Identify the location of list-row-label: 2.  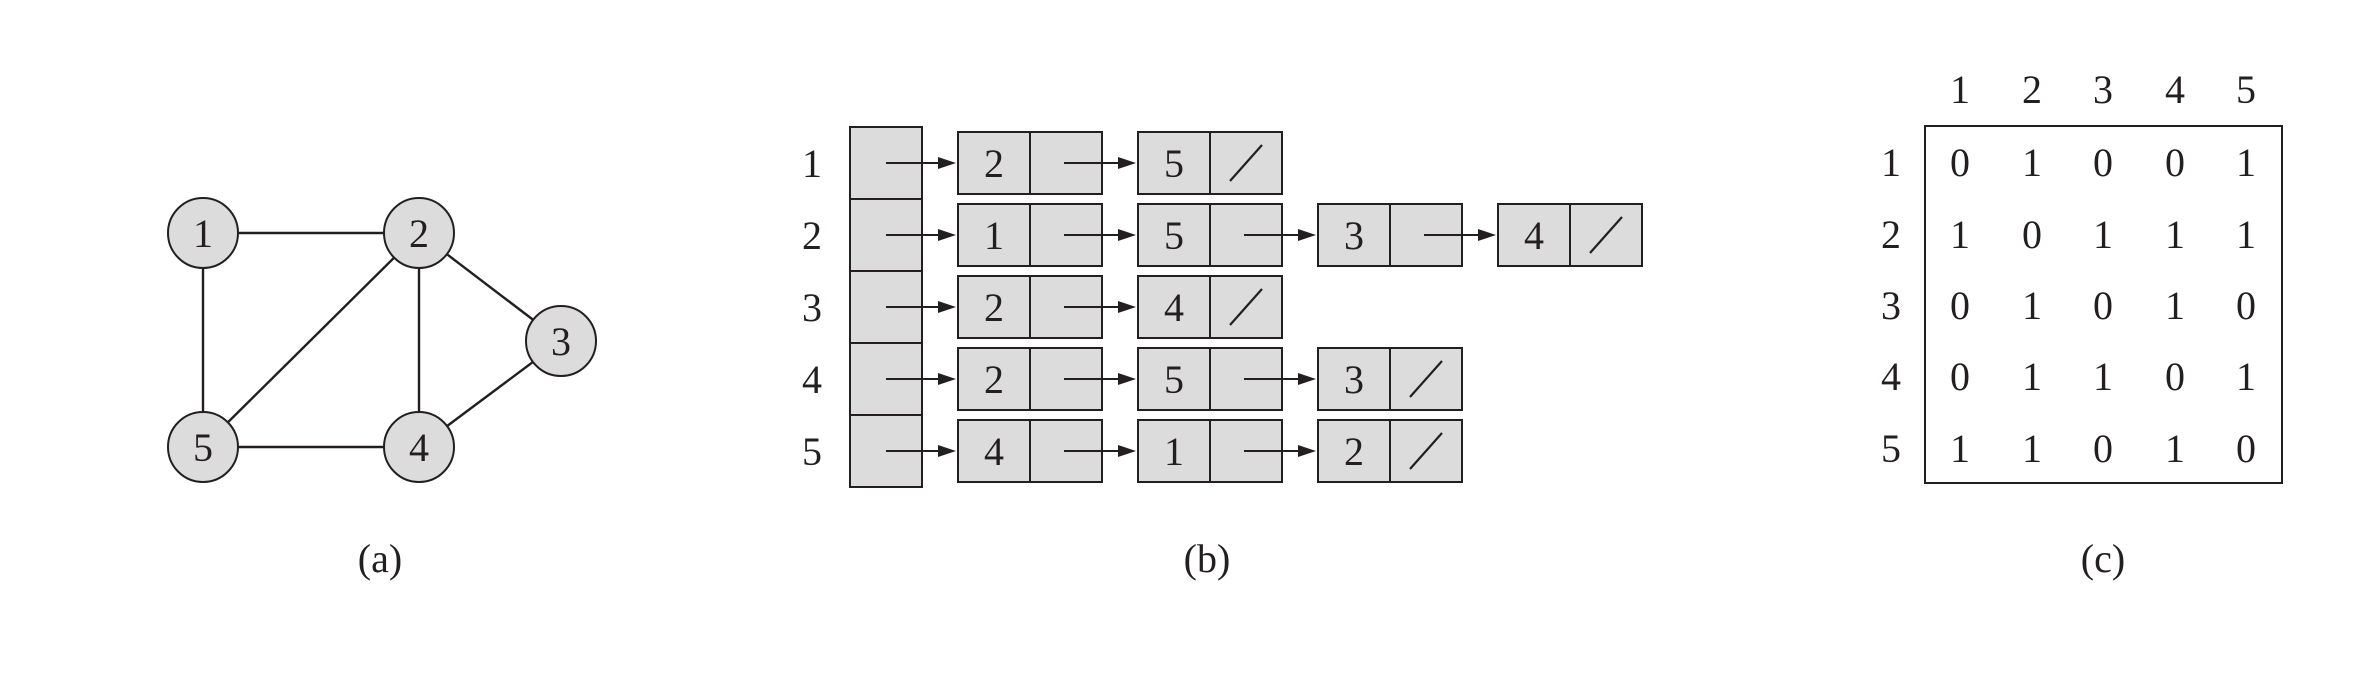
(812, 235).